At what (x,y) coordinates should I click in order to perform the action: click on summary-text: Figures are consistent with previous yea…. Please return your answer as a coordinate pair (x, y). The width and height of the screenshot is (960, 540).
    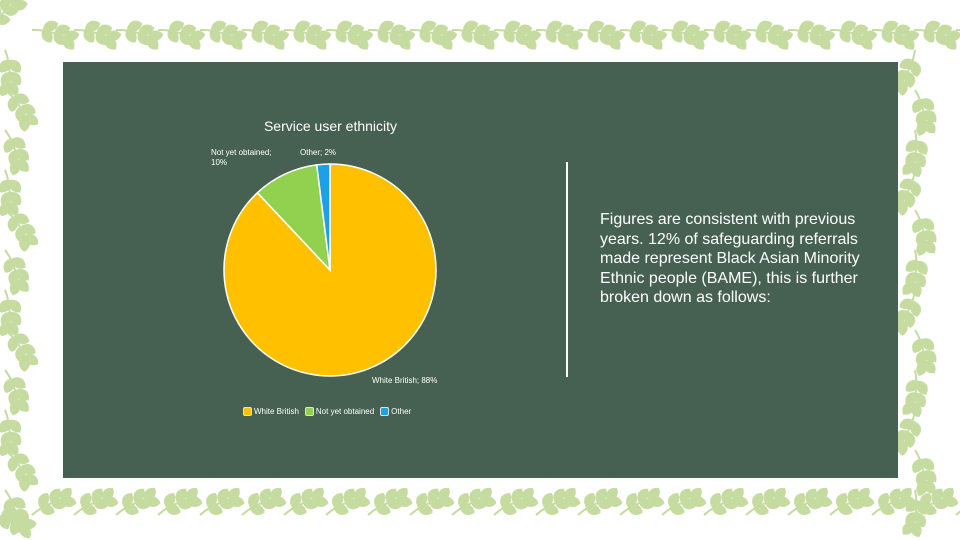
    Looking at the image, I should click on (730, 258).